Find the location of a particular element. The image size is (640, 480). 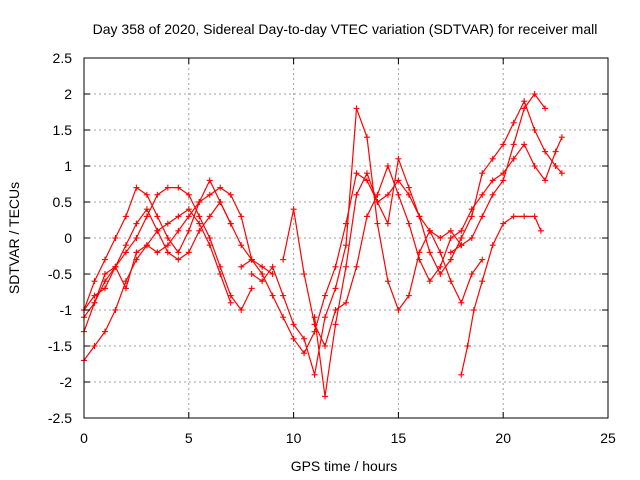

y-tick-label: 1 is located at coordinates (68, 166).